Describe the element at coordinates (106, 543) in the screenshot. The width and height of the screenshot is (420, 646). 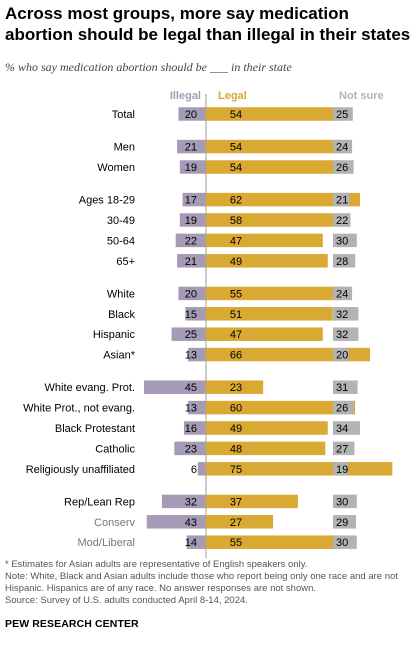
I see `category-label: Mod/Liberal` at that location.